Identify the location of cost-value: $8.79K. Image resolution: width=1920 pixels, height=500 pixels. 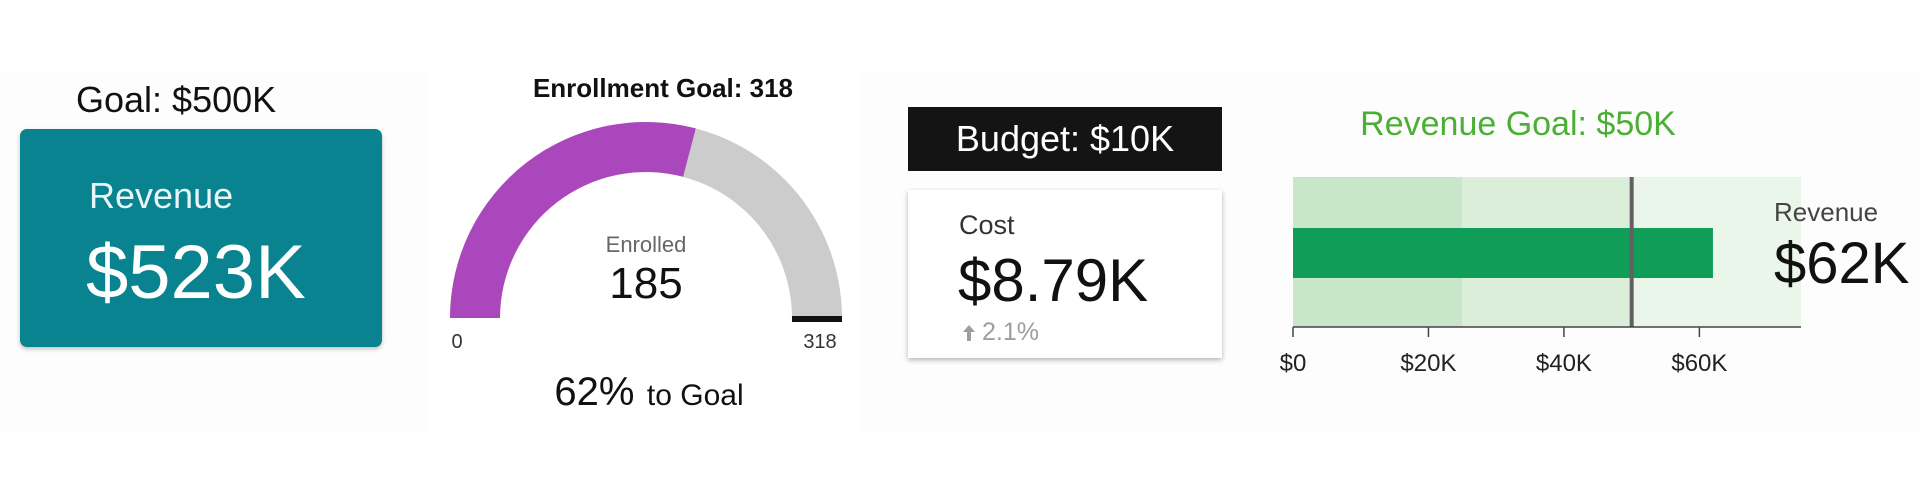
(1053, 280).